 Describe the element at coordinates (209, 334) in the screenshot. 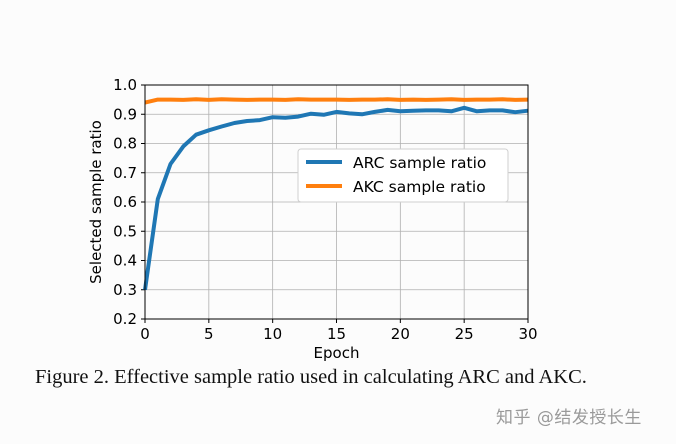

I see `x-tick-label: 5` at that location.